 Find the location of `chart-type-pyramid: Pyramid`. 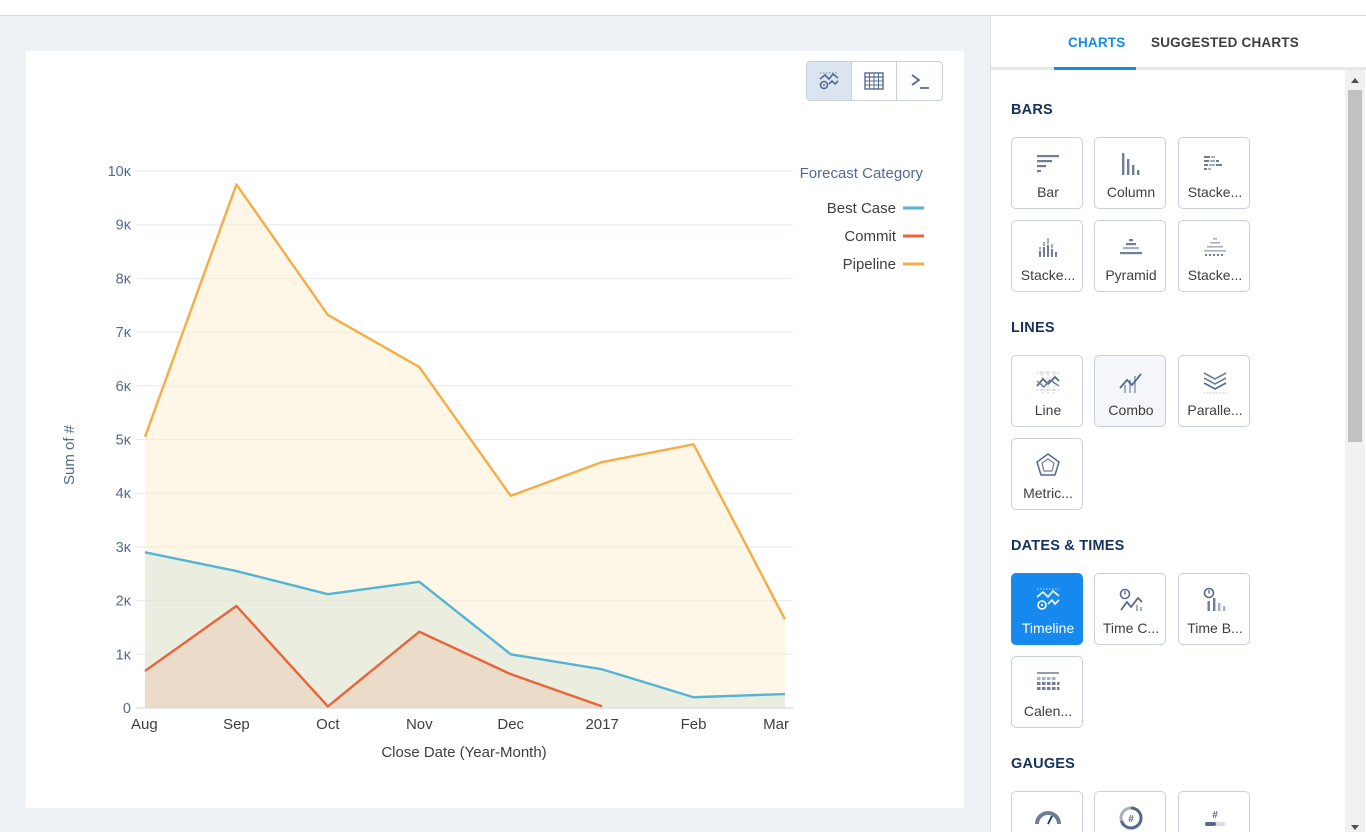

chart-type-pyramid: Pyramid is located at coordinates (1130, 256).